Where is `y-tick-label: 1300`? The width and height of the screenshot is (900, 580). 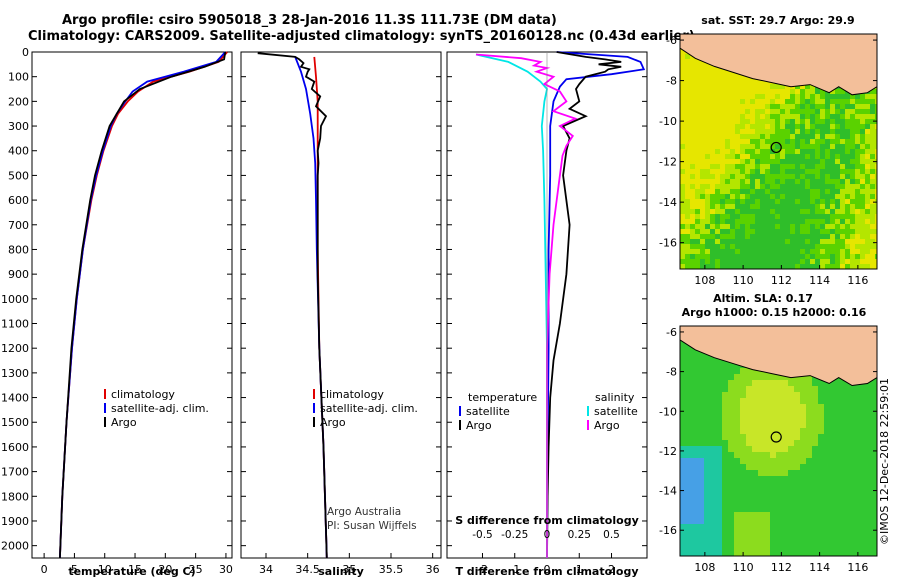 y-tick-label: 1300 is located at coordinates (15, 373).